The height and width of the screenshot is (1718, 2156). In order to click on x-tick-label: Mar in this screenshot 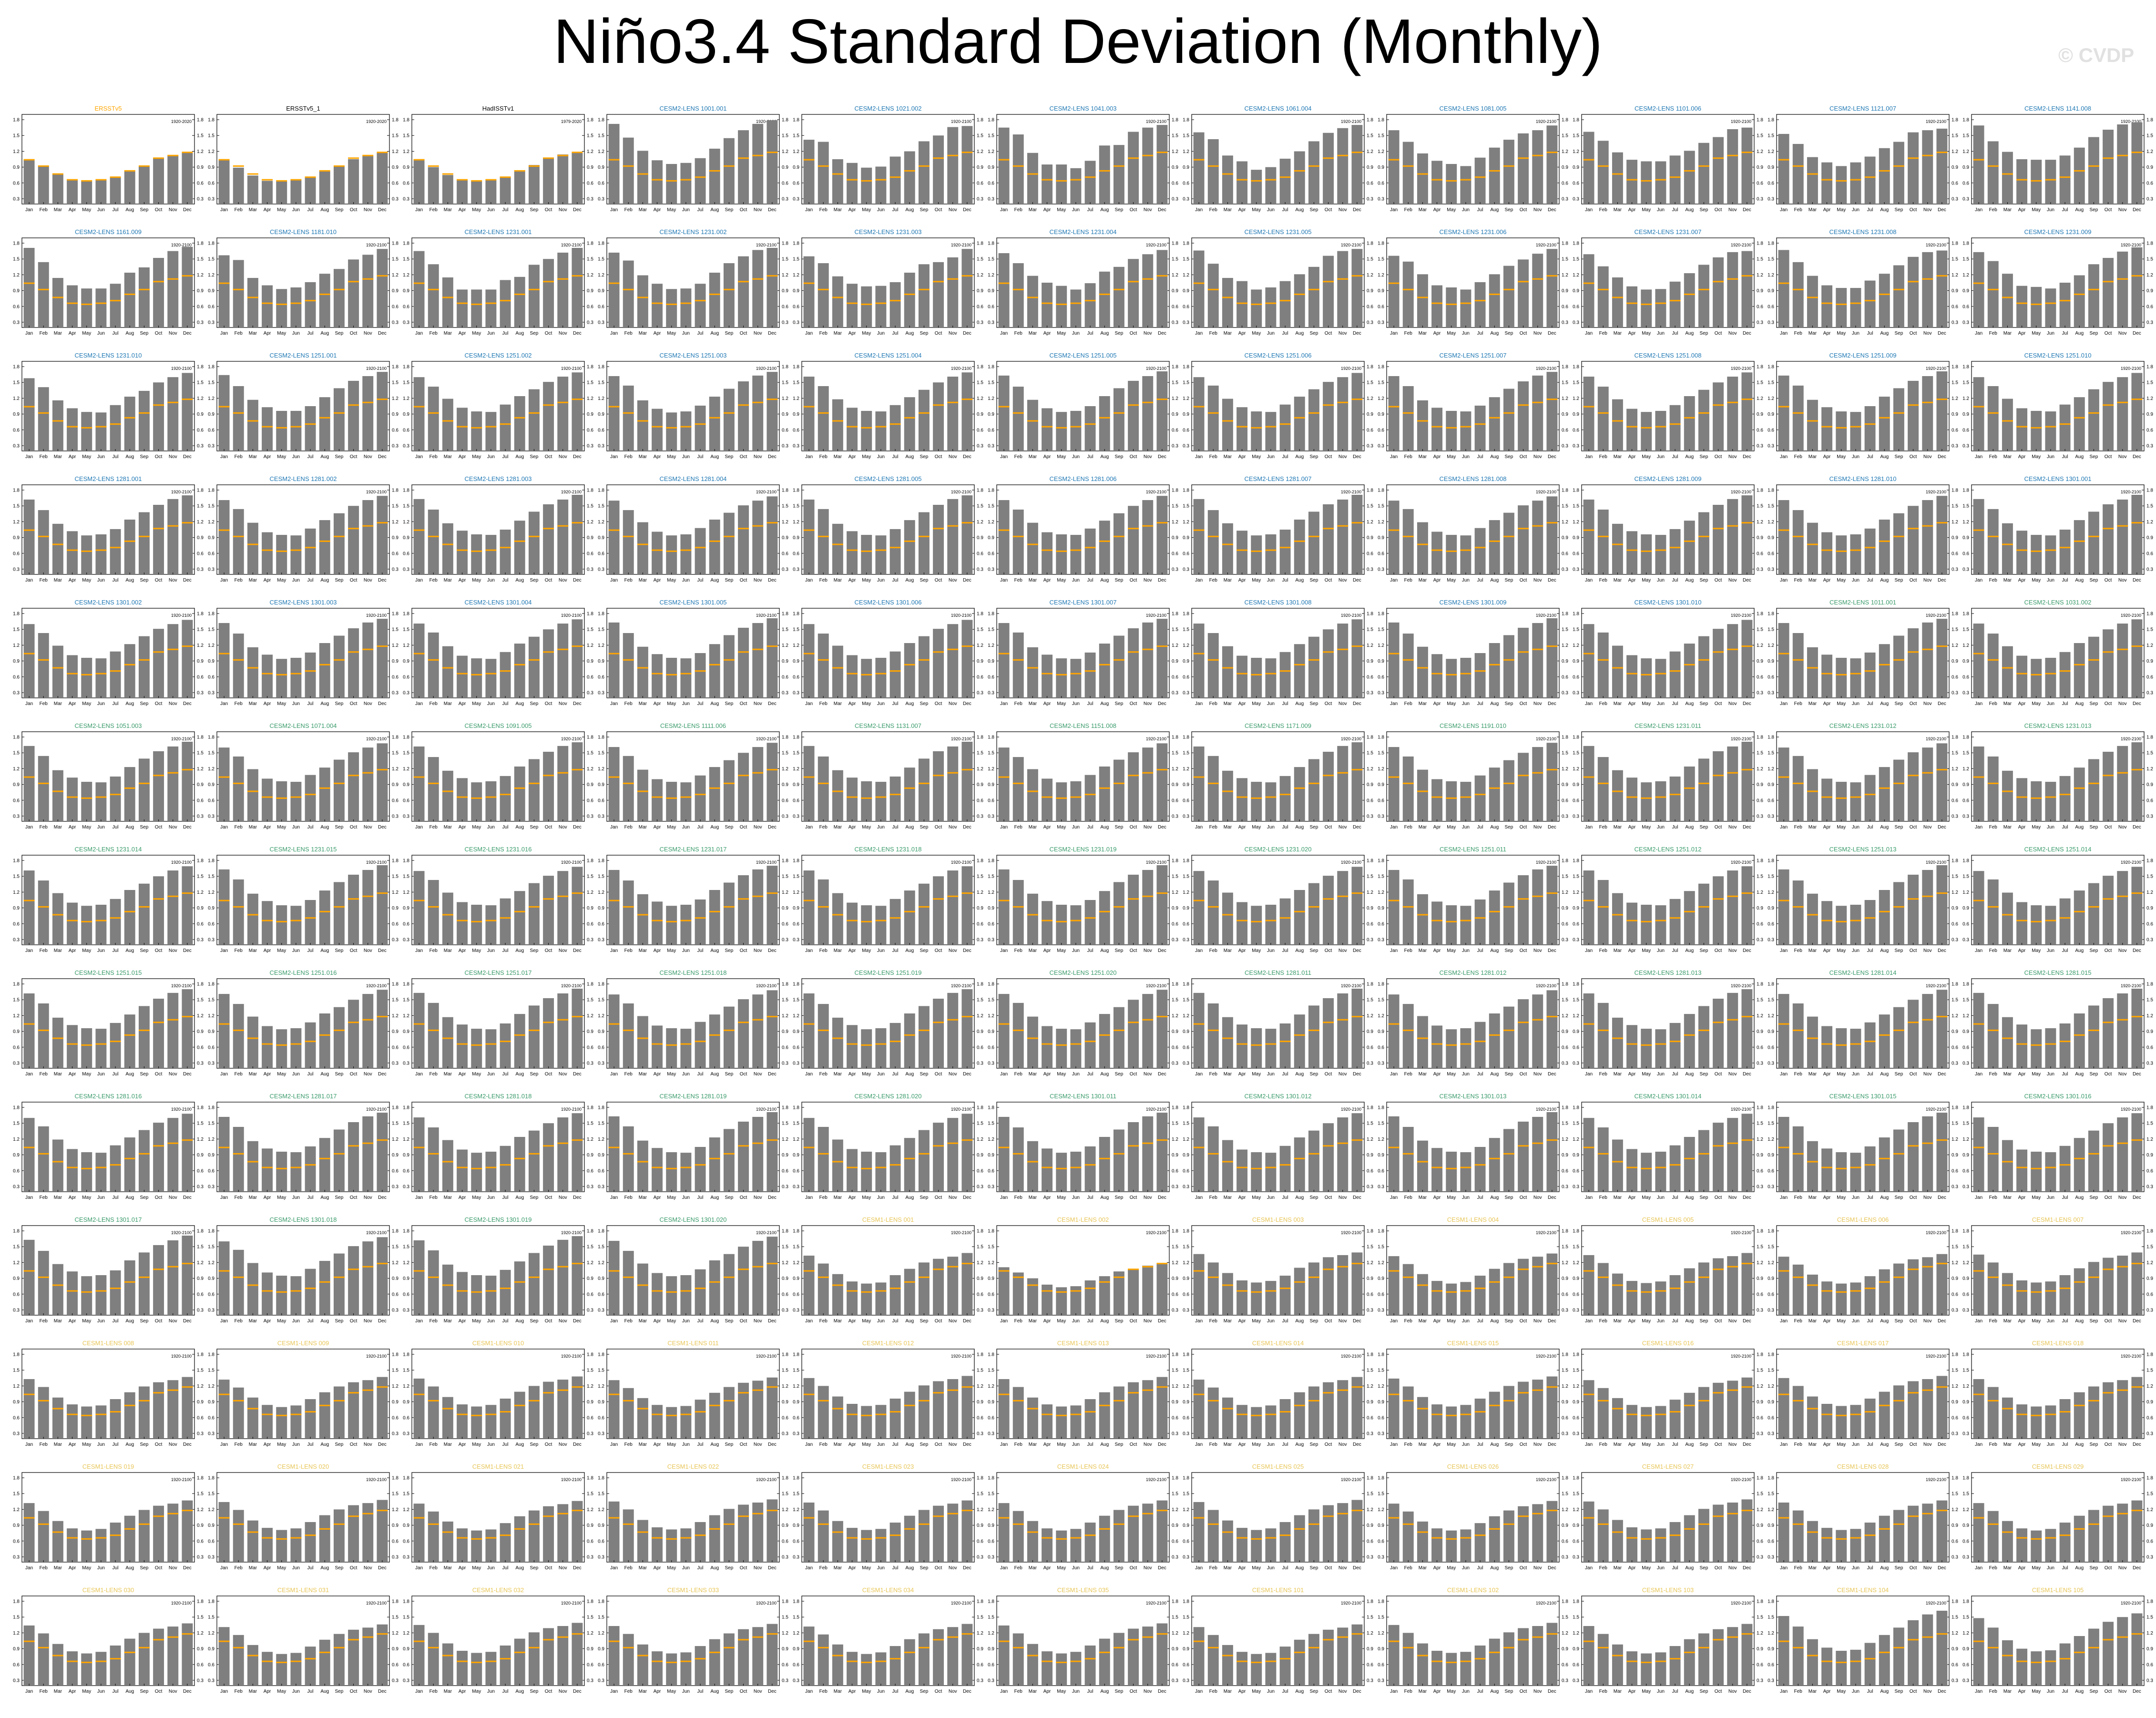, I will do `click(1618, 580)`.